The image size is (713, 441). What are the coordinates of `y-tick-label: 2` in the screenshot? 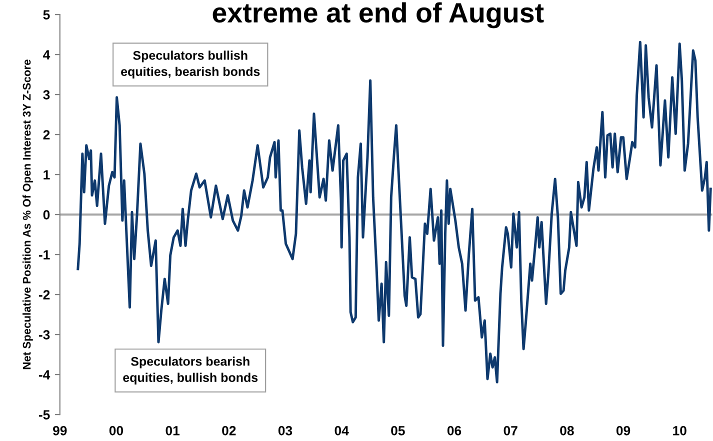 It's located at (46, 135).